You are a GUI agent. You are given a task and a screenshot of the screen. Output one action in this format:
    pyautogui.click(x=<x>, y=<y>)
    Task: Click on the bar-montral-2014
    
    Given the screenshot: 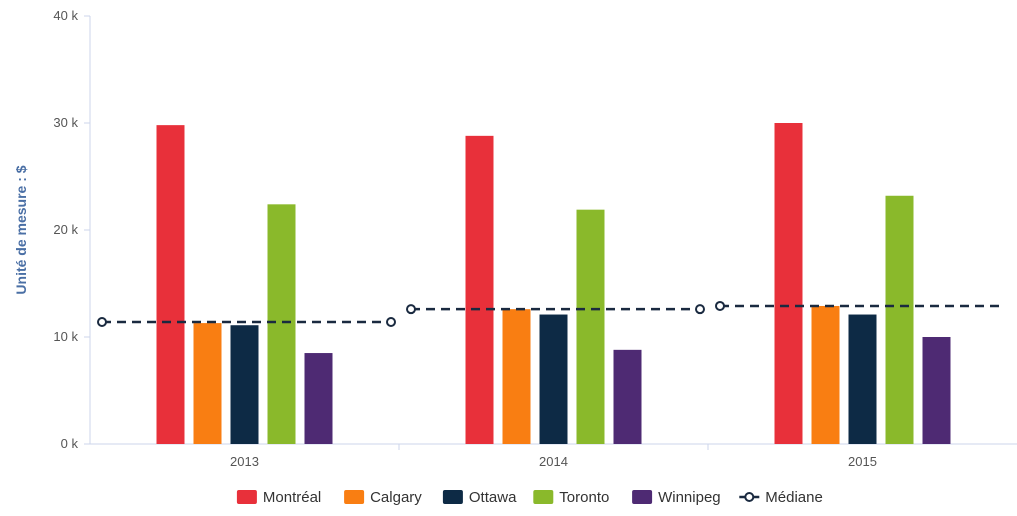 What is the action you would take?
    pyautogui.click(x=479, y=289)
    